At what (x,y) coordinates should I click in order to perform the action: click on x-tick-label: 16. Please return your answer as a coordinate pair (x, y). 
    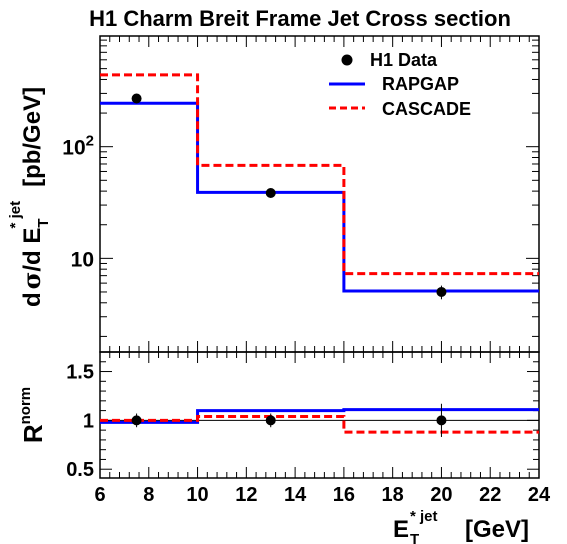
    Looking at the image, I should click on (344, 495).